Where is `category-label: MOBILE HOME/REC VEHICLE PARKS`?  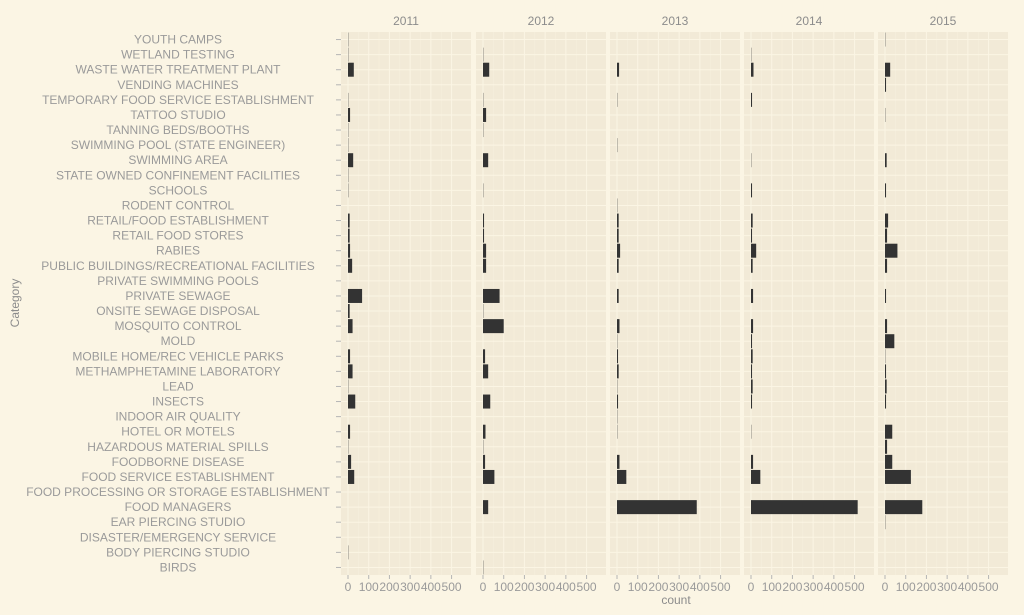
category-label: MOBILE HOME/REC VEHICLE PARKS is located at coordinates (177, 356).